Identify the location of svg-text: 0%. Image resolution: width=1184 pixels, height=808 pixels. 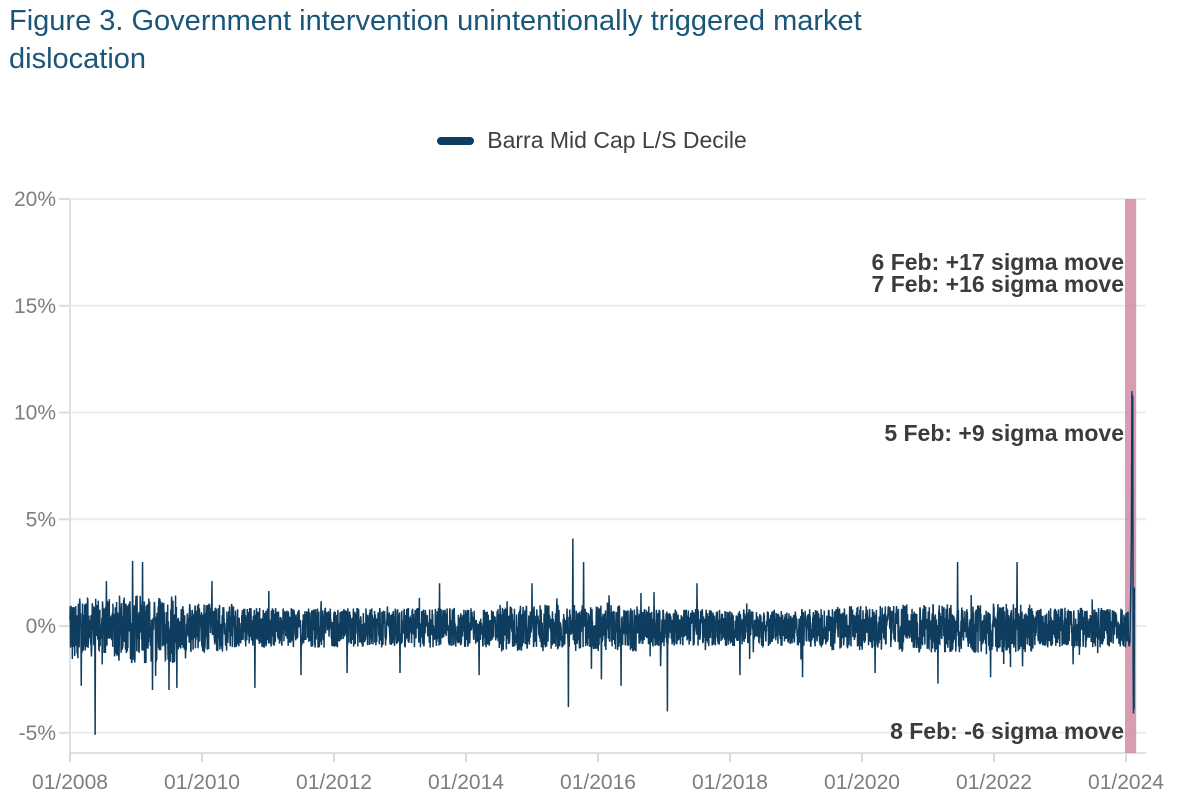
(41, 626).